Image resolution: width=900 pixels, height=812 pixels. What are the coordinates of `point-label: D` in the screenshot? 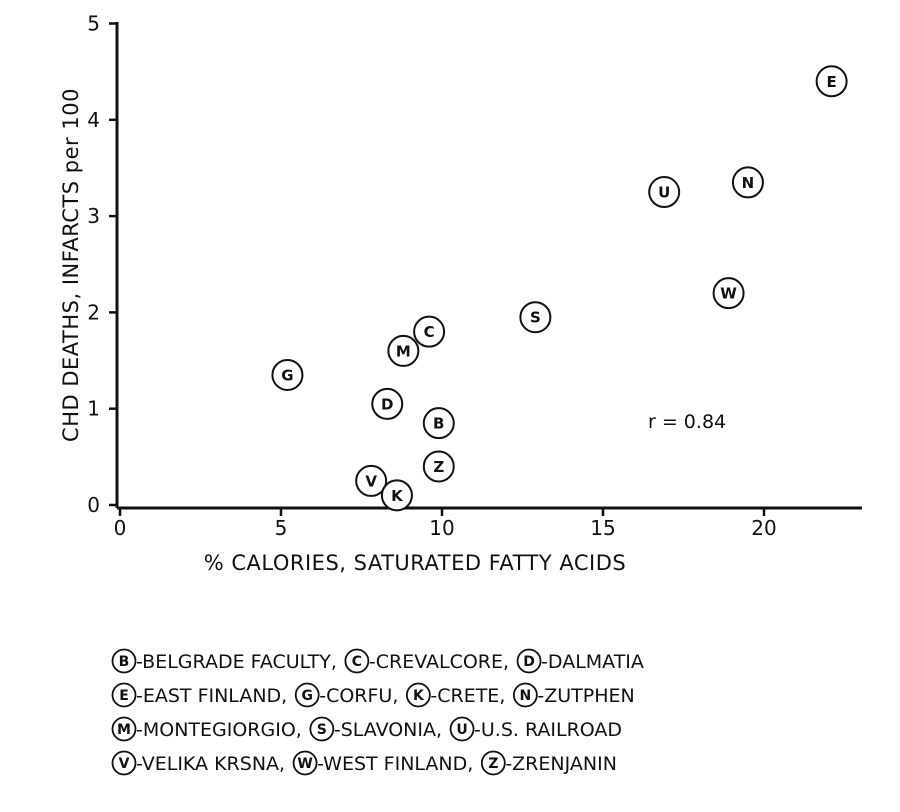 It's located at (387, 404).